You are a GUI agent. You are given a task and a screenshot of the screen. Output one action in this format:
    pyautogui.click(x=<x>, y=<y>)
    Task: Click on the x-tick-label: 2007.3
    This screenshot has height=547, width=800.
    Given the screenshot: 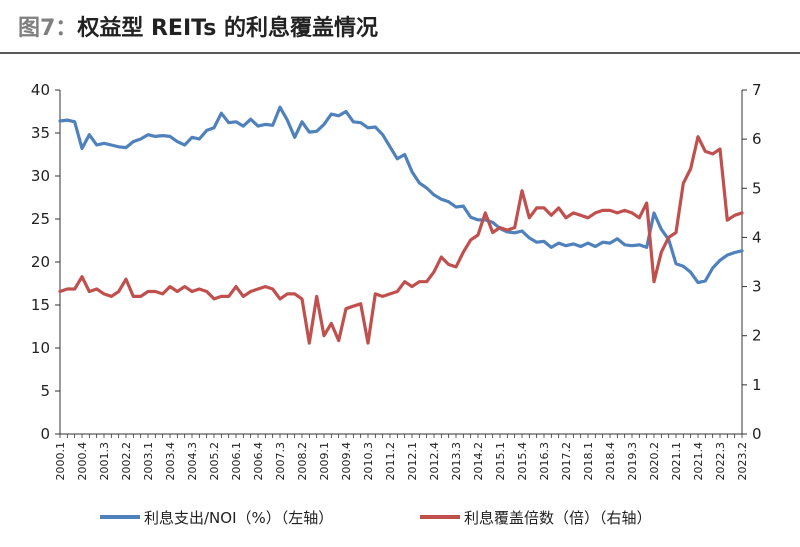 What is the action you would take?
    pyautogui.click(x=280, y=461)
    